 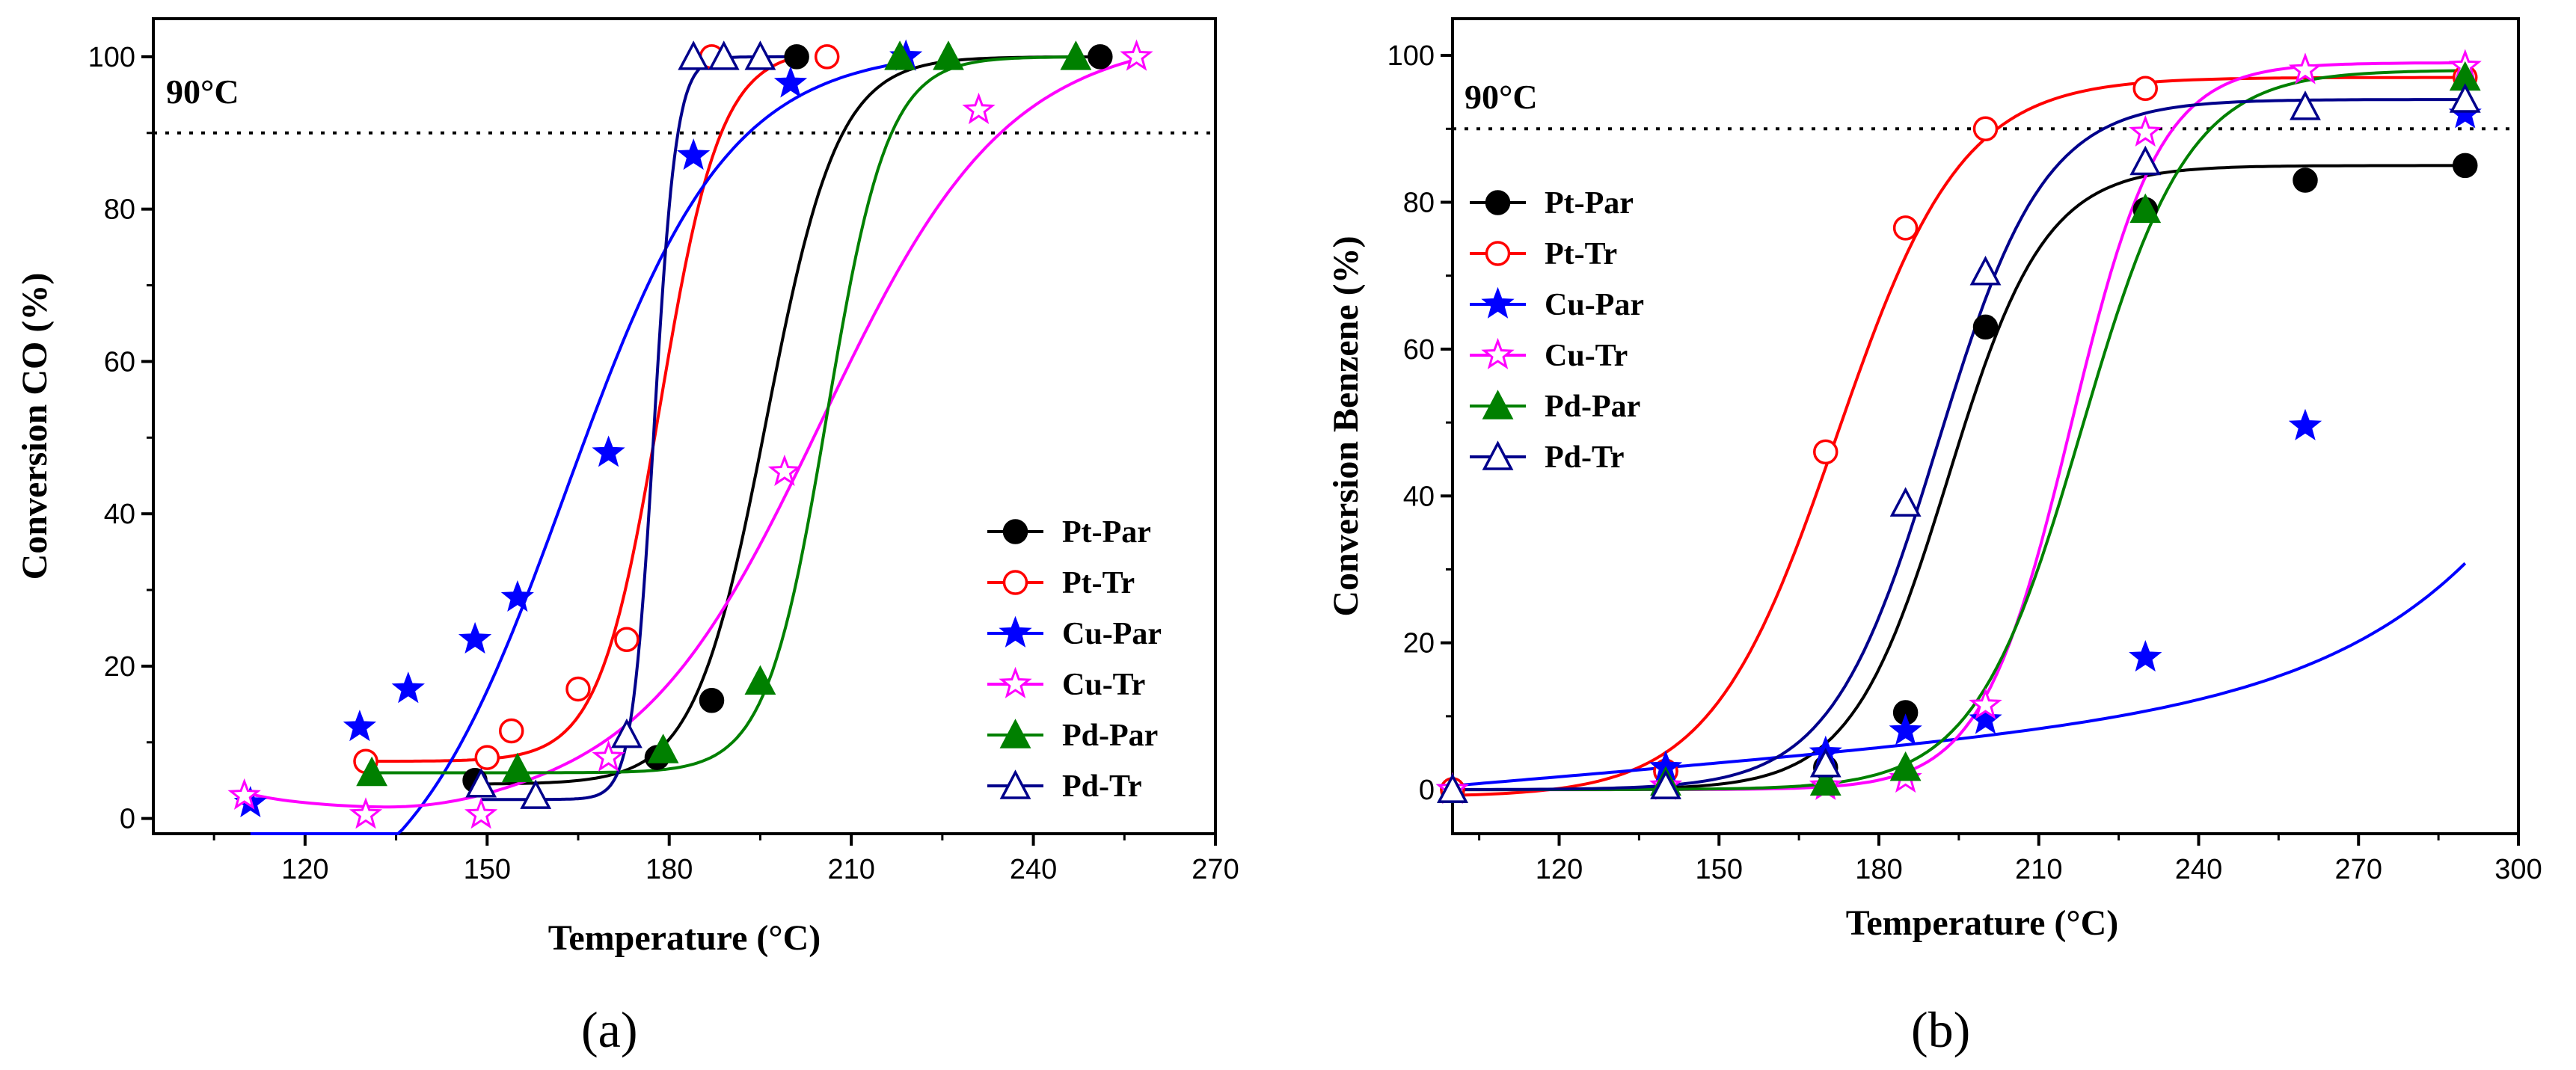 I want to click on y-tick-label: 0, so click(x=127, y=820).